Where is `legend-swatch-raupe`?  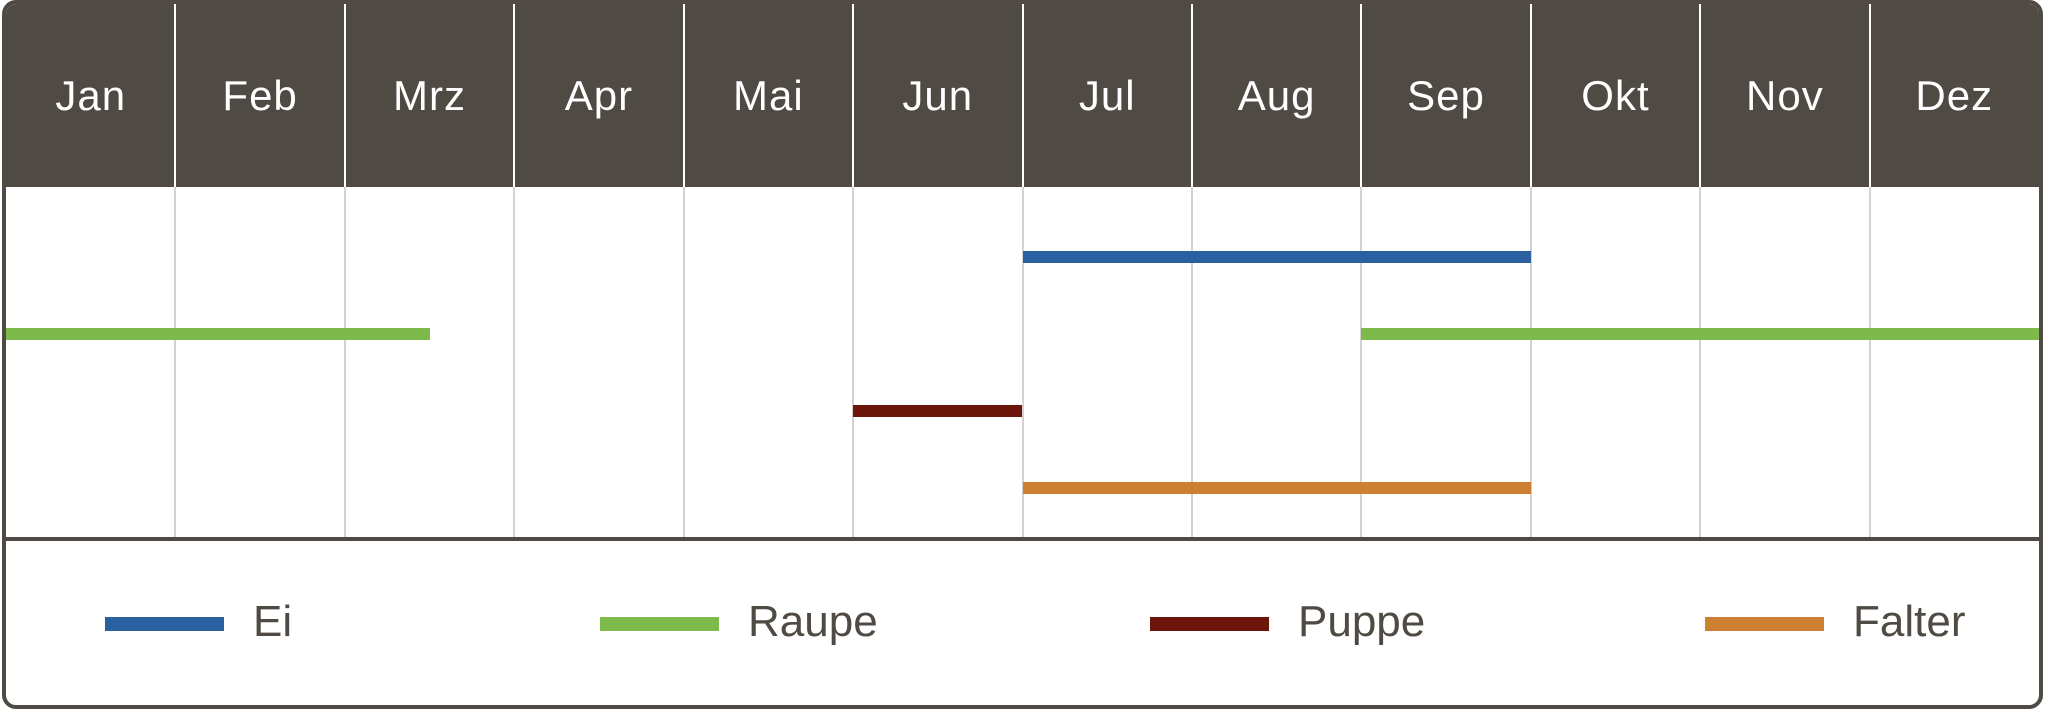 legend-swatch-raupe is located at coordinates (659, 624).